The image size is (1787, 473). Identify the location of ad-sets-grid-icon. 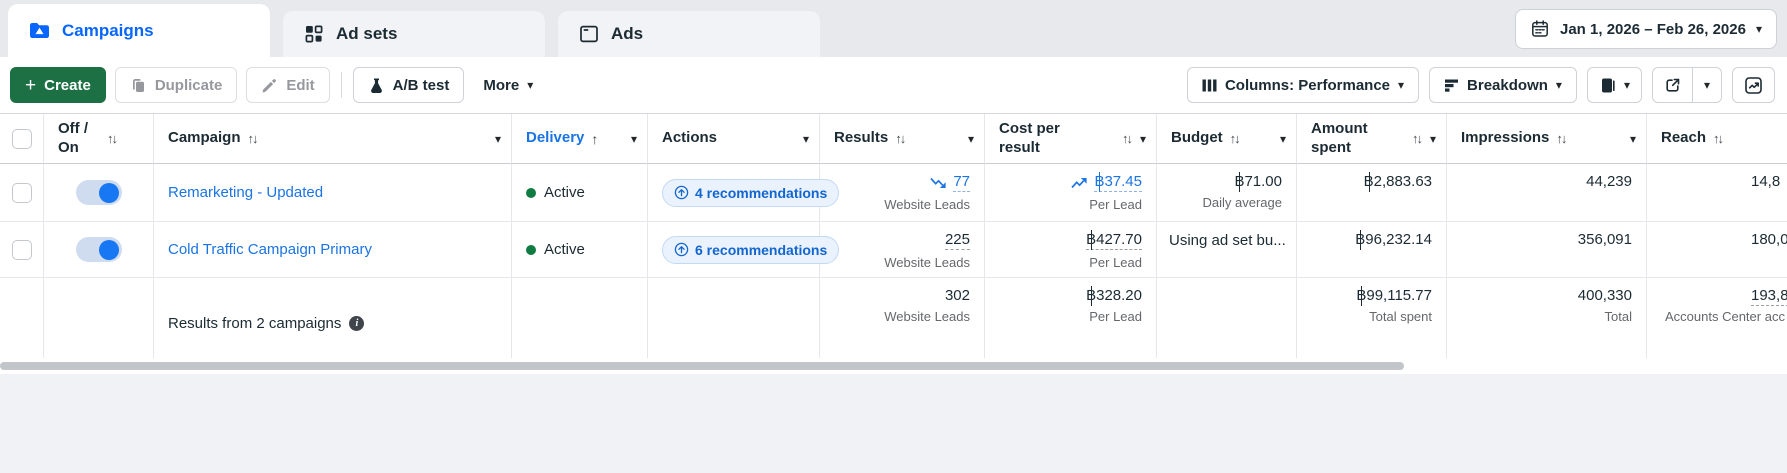
(314, 34).